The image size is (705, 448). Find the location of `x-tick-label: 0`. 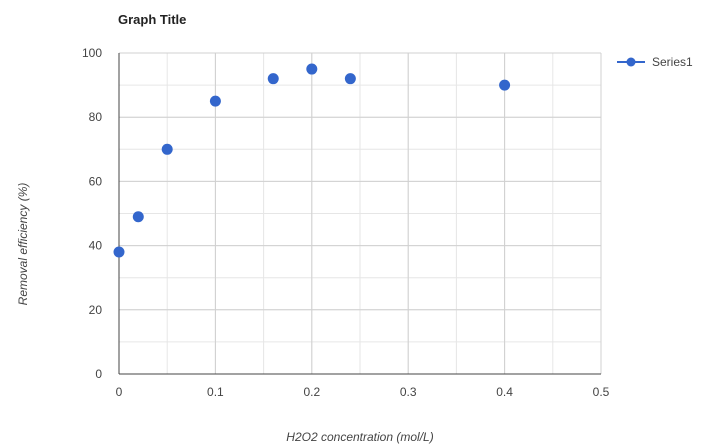

x-tick-label: 0 is located at coordinates (119, 392).